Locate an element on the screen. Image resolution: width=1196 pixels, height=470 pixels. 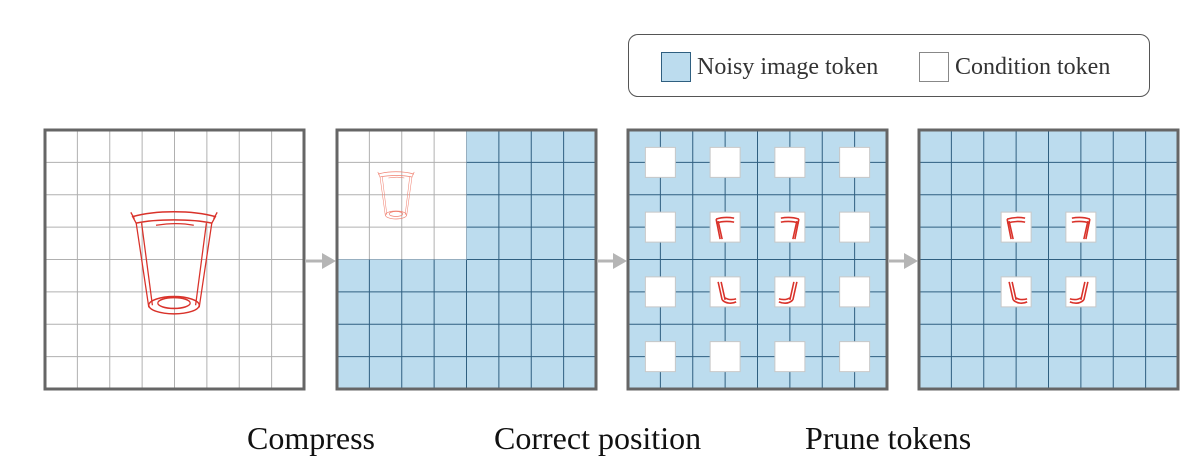
sparse-condition-panel is located at coordinates (757, 259).